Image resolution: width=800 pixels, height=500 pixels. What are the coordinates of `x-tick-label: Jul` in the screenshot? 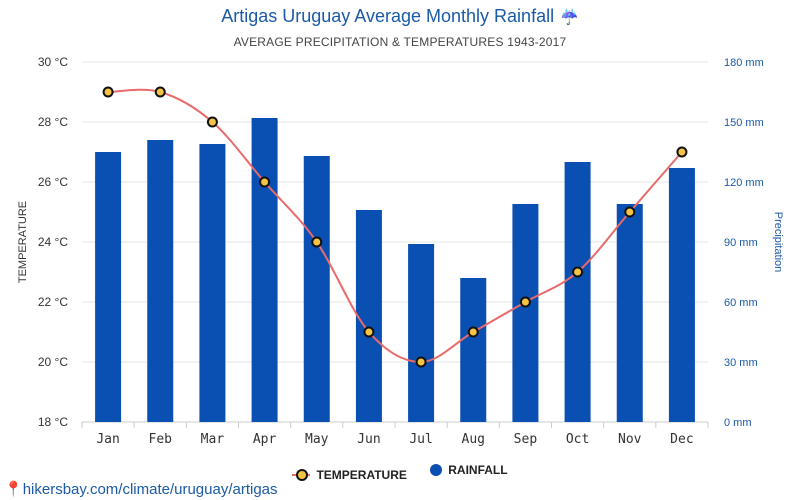 It's located at (420, 439).